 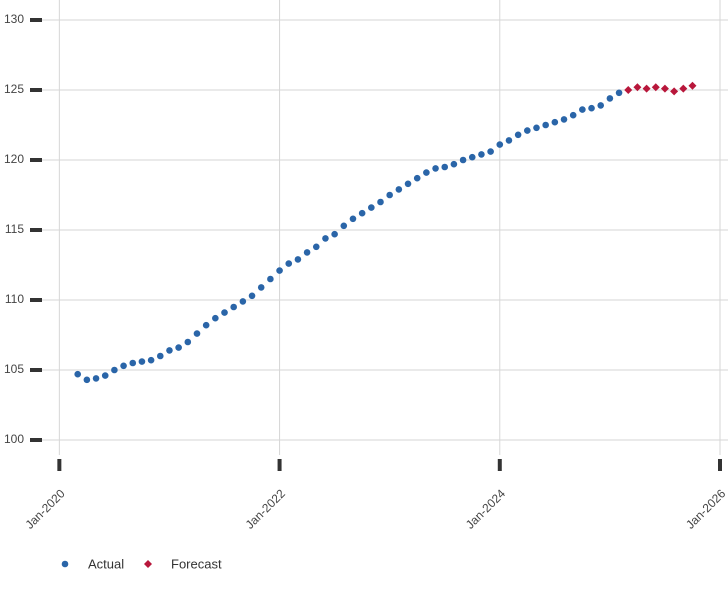 I want to click on x-tick-label: Jan-2022, so click(x=266, y=509).